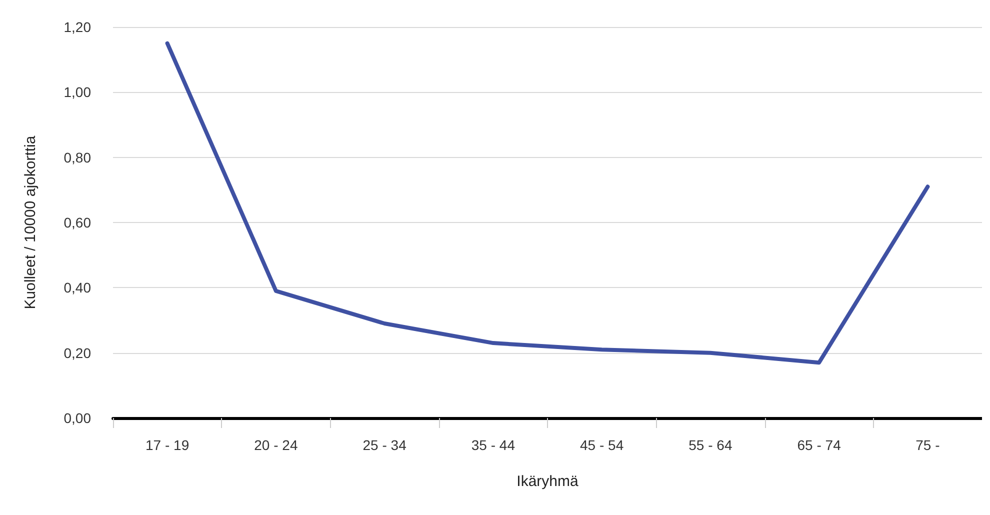  I want to click on y-tick-label: 0,20, so click(78, 352).